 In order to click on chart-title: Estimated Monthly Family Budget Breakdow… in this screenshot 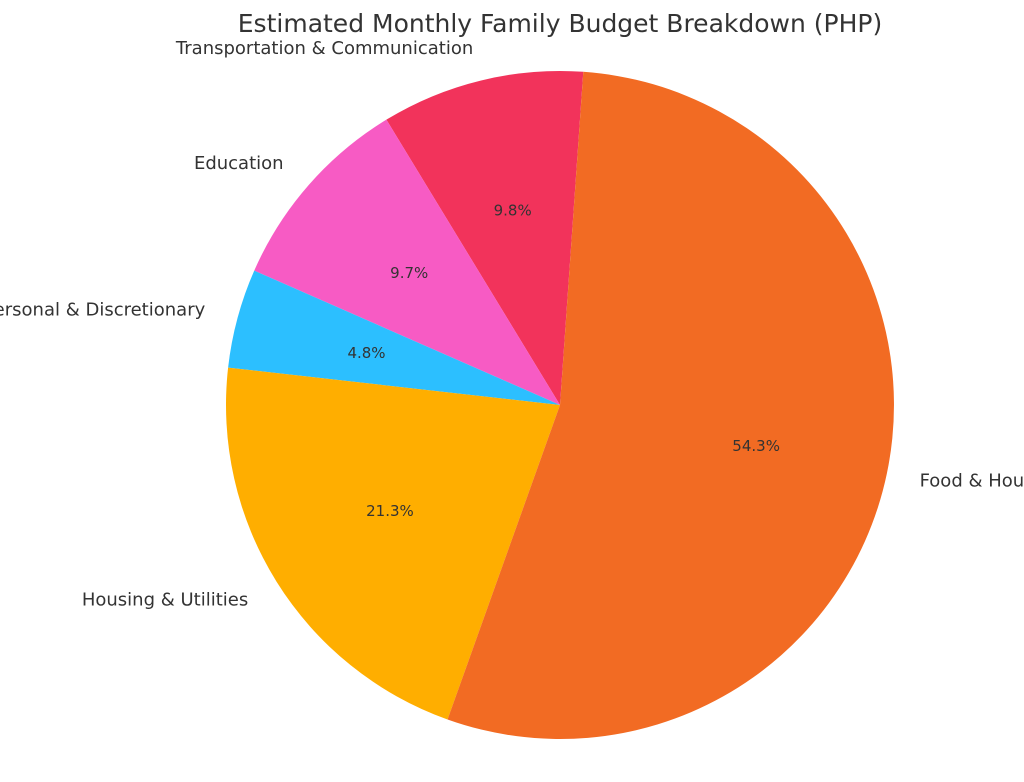, I will do `click(560, 23)`.